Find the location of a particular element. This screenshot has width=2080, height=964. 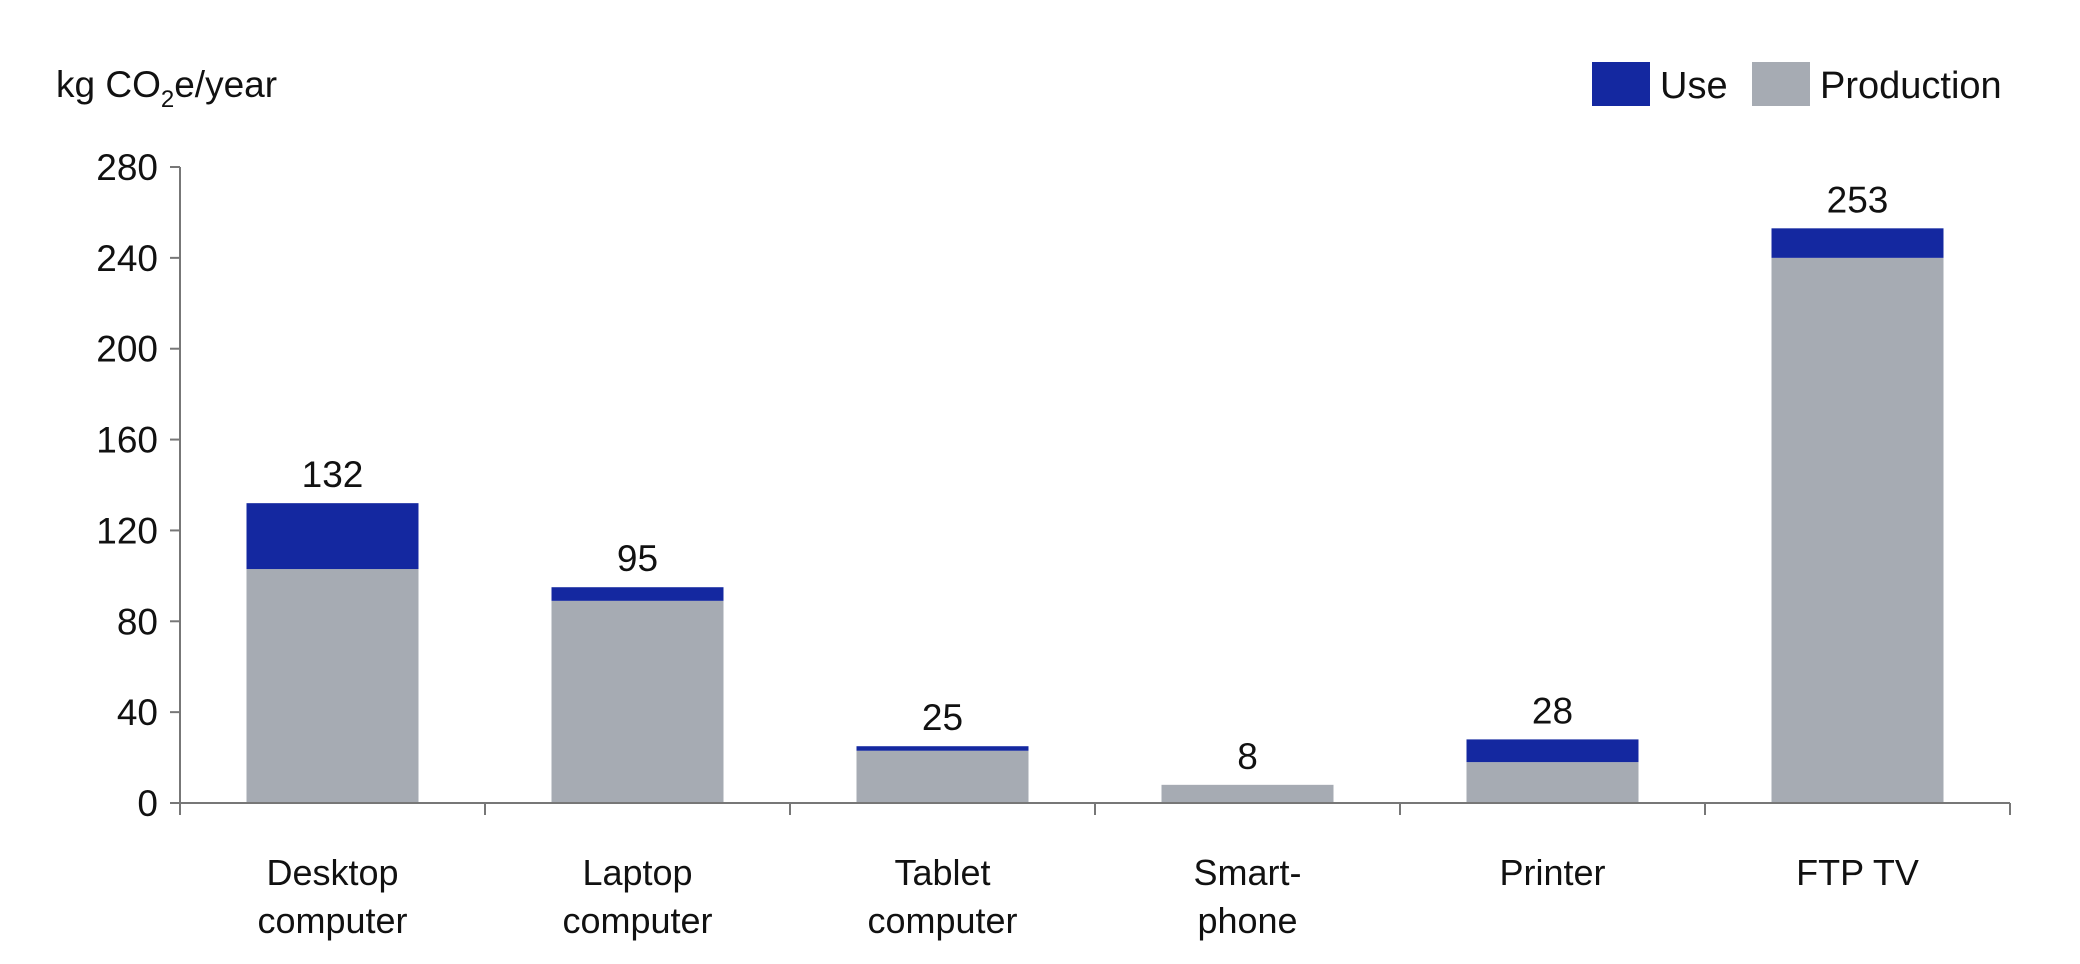

x-category-label: Smart- is located at coordinates (1248, 872).